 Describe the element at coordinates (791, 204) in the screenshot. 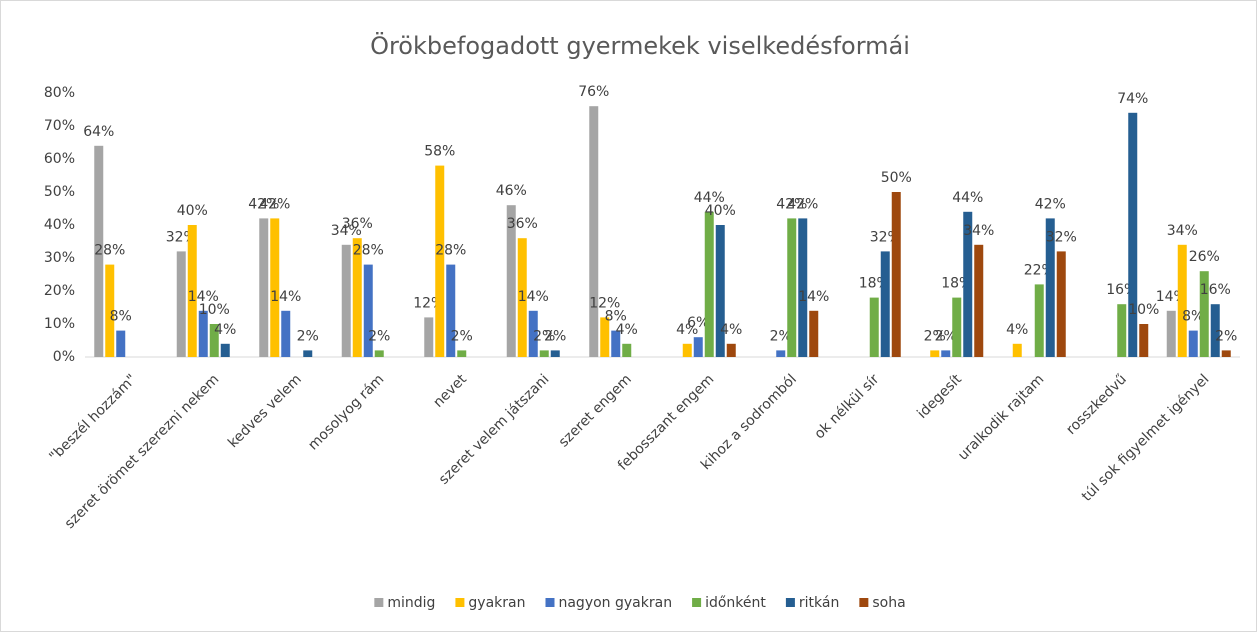

I see `data-label: 42%` at that location.